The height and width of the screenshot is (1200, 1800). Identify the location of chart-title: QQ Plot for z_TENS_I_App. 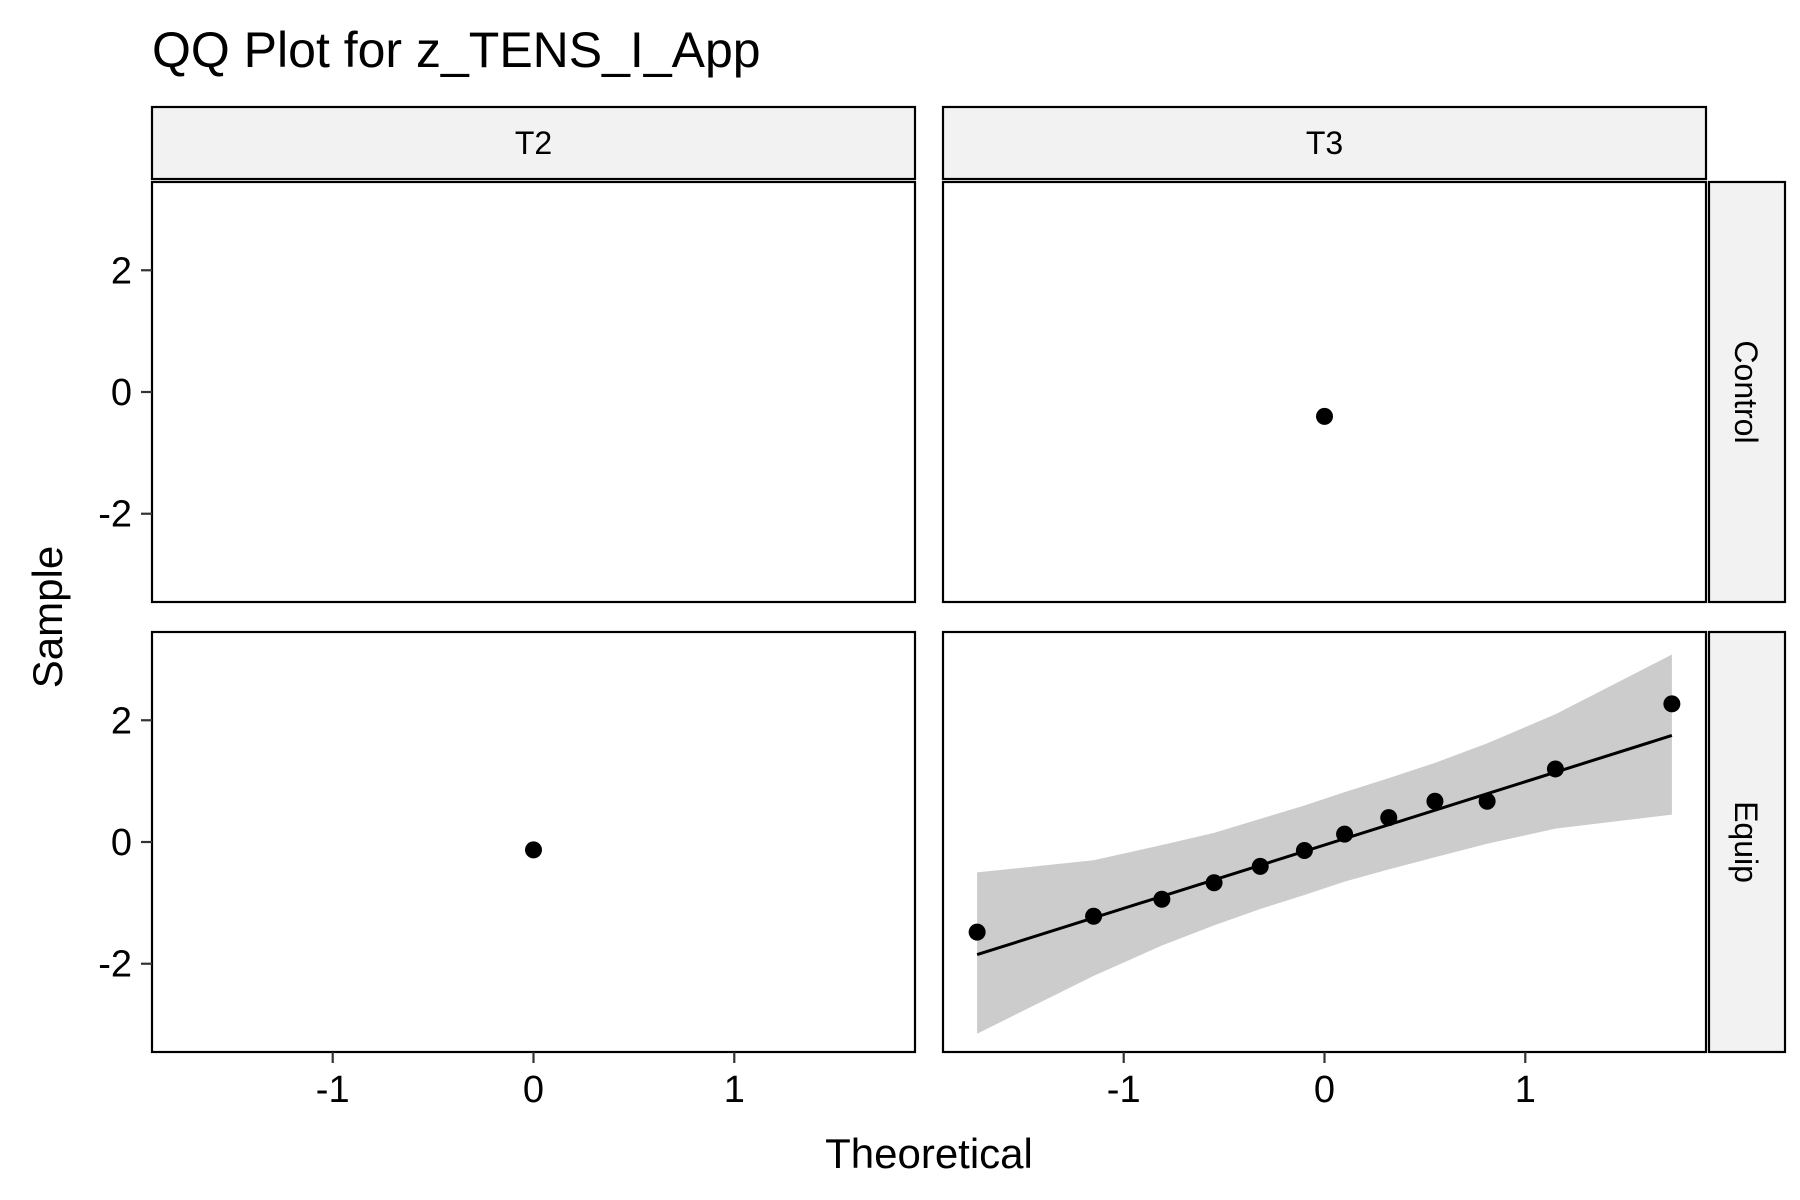
(456, 50).